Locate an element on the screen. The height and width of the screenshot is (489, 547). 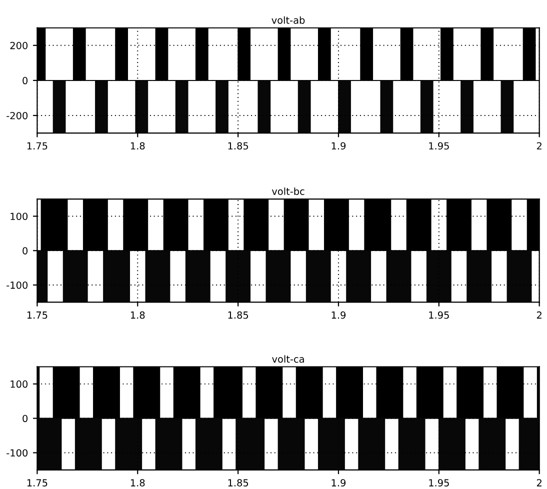
chart-title: volt-bc is located at coordinates (288, 191).